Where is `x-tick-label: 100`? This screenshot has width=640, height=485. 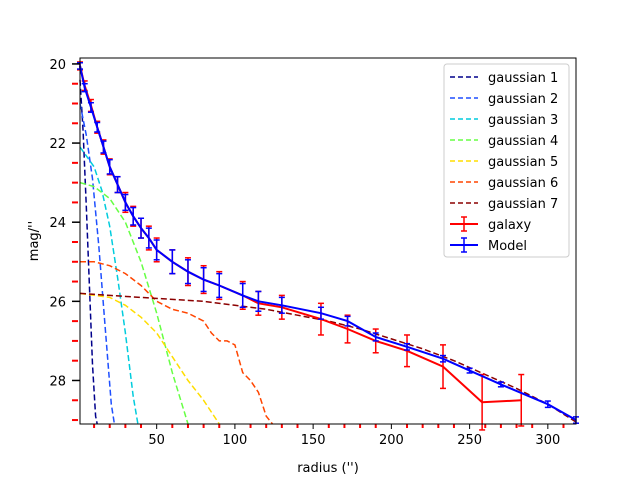
x-tick-label: 100 is located at coordinates (234, 440).